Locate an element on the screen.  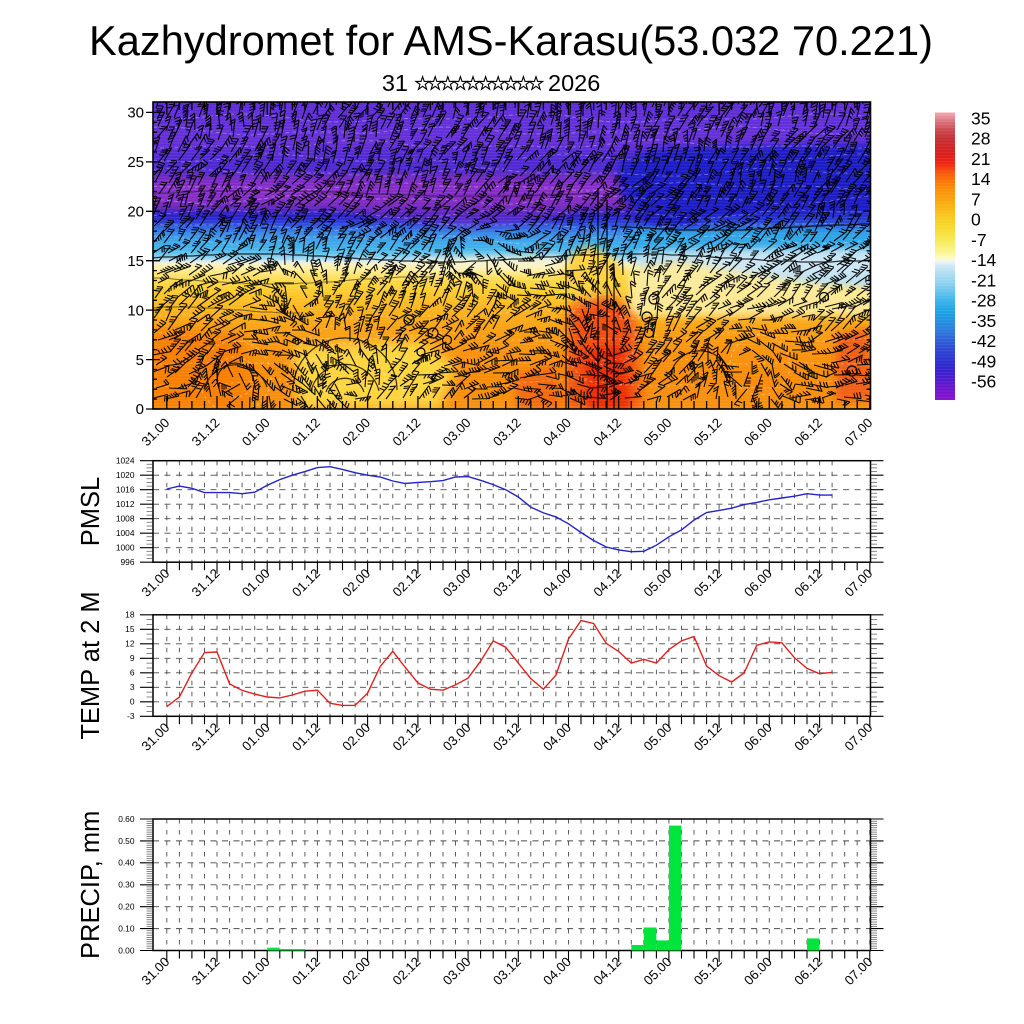
svg-text: -14 is located at coordinates (984, 260).